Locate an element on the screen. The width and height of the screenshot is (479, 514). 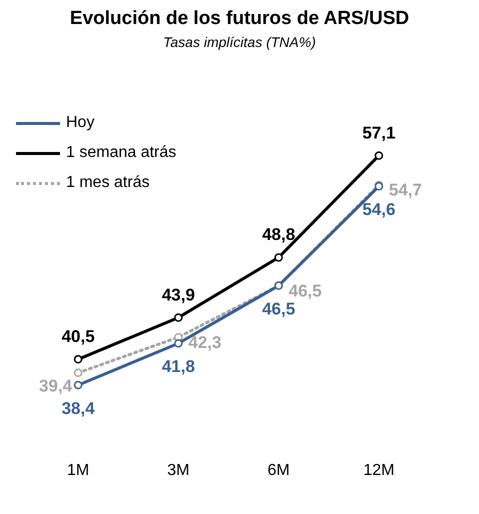
legend-label: 1 semana atrás is located at coordinates (121, 153).